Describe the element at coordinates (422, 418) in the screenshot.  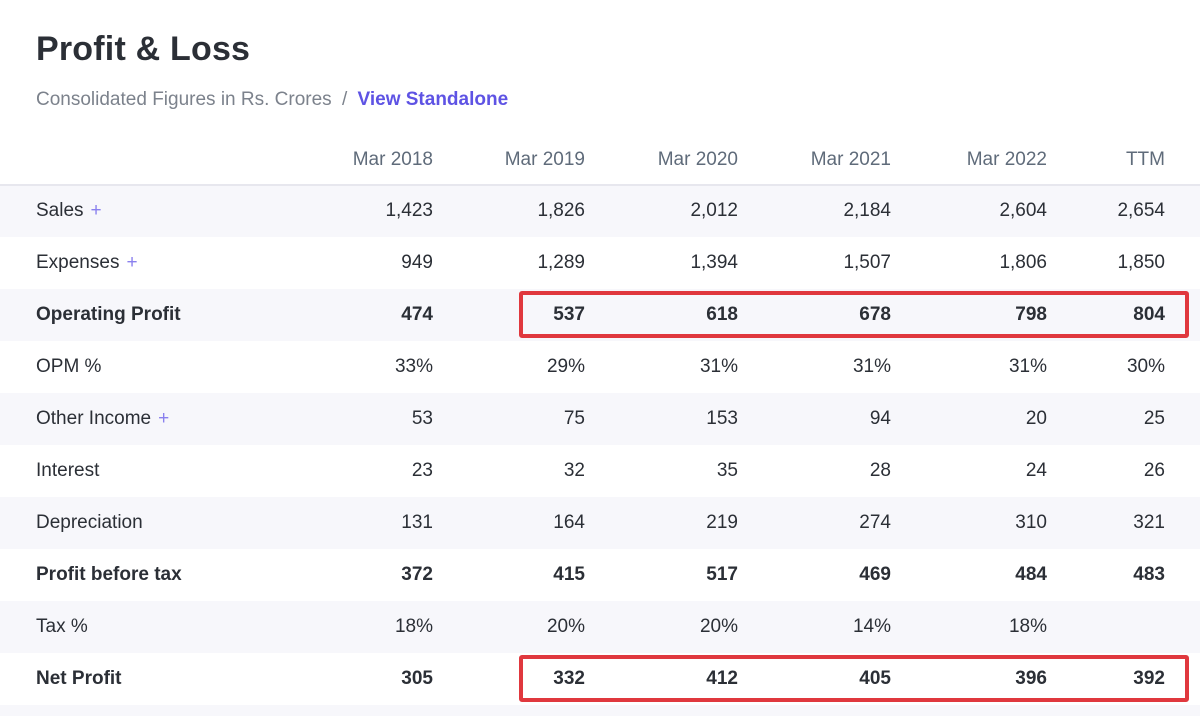
I see `cell-other-income-mar-2018: 53` at that location.